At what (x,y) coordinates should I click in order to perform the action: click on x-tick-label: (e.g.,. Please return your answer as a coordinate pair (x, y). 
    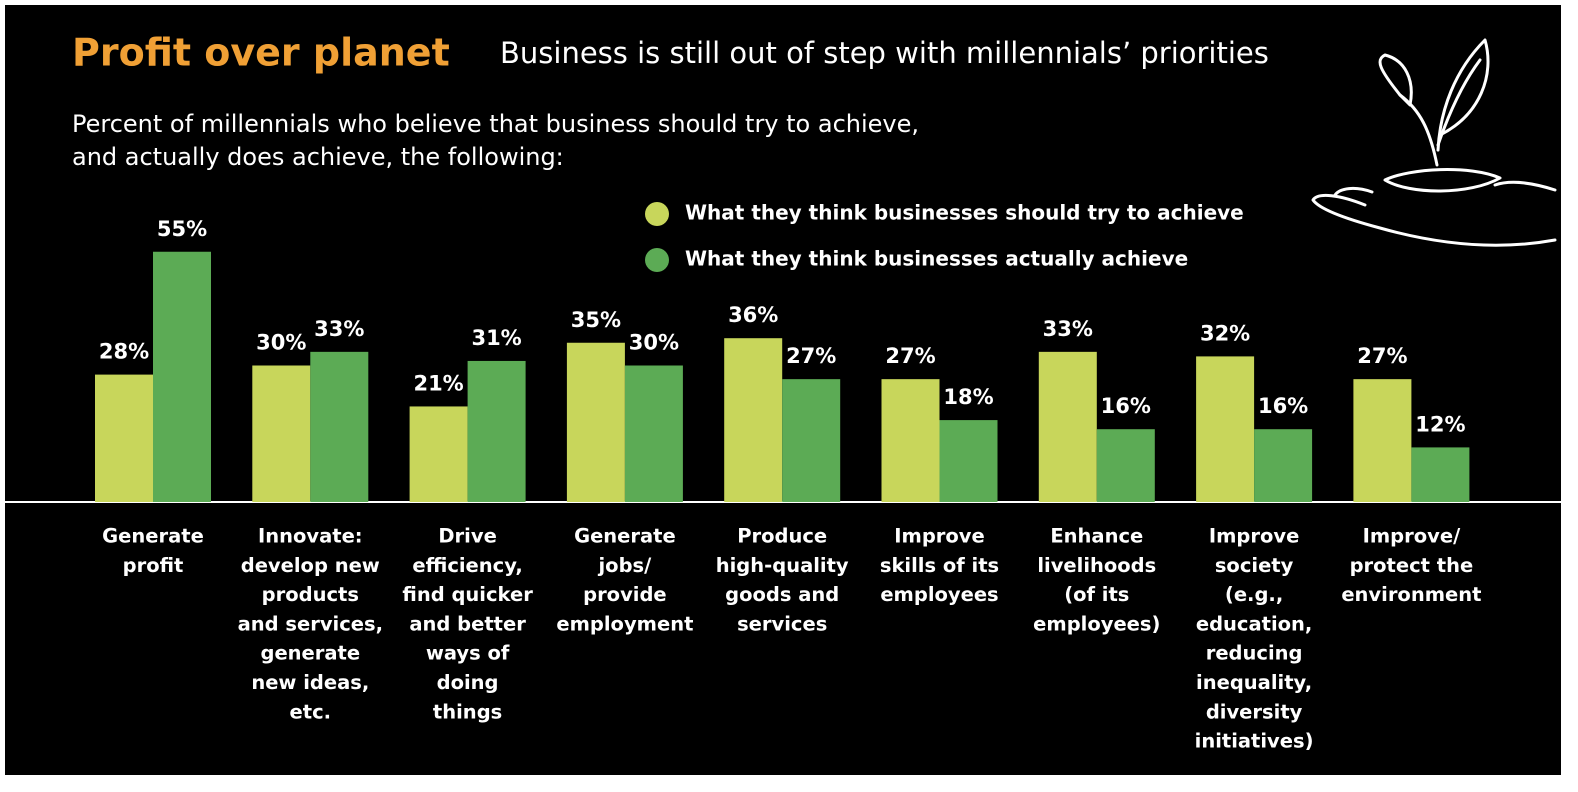
    Looking at the image, I should click on (1254, 594).